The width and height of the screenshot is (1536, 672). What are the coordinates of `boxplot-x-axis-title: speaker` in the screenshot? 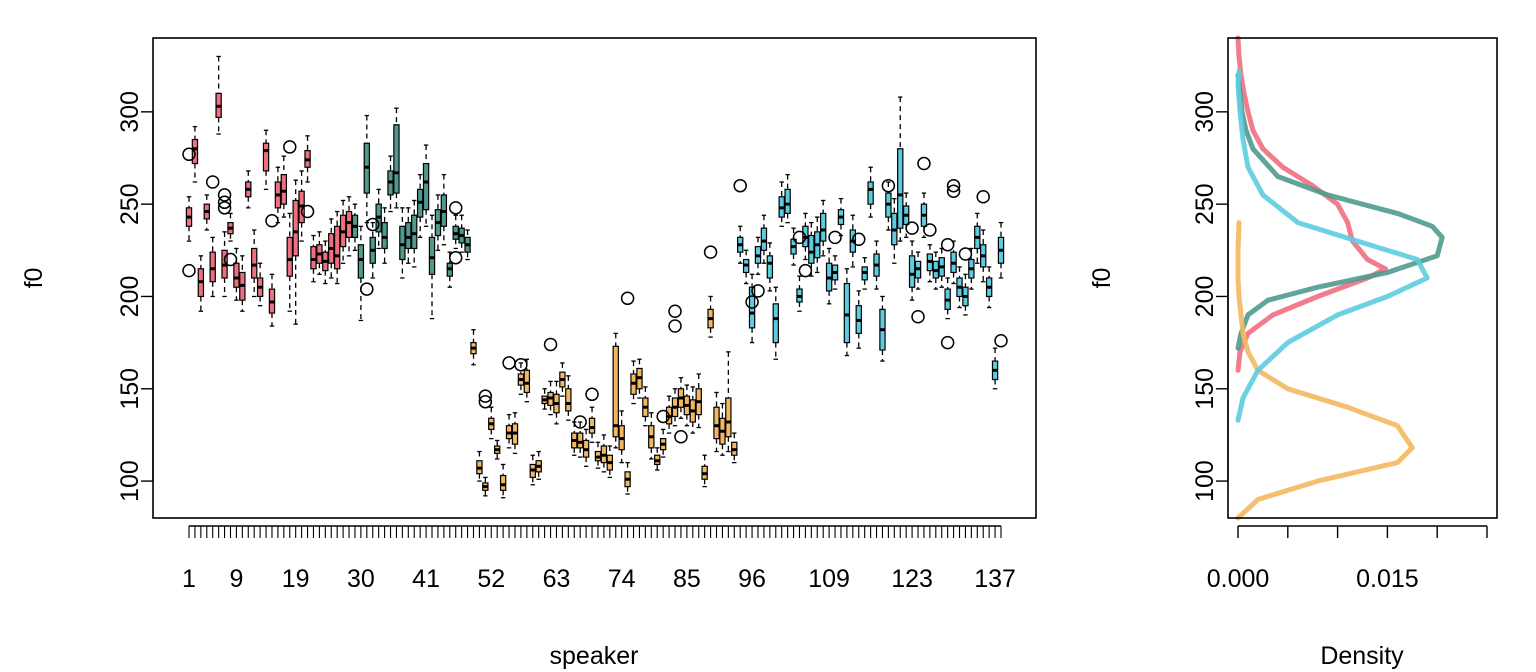 It's located at (594, 656).